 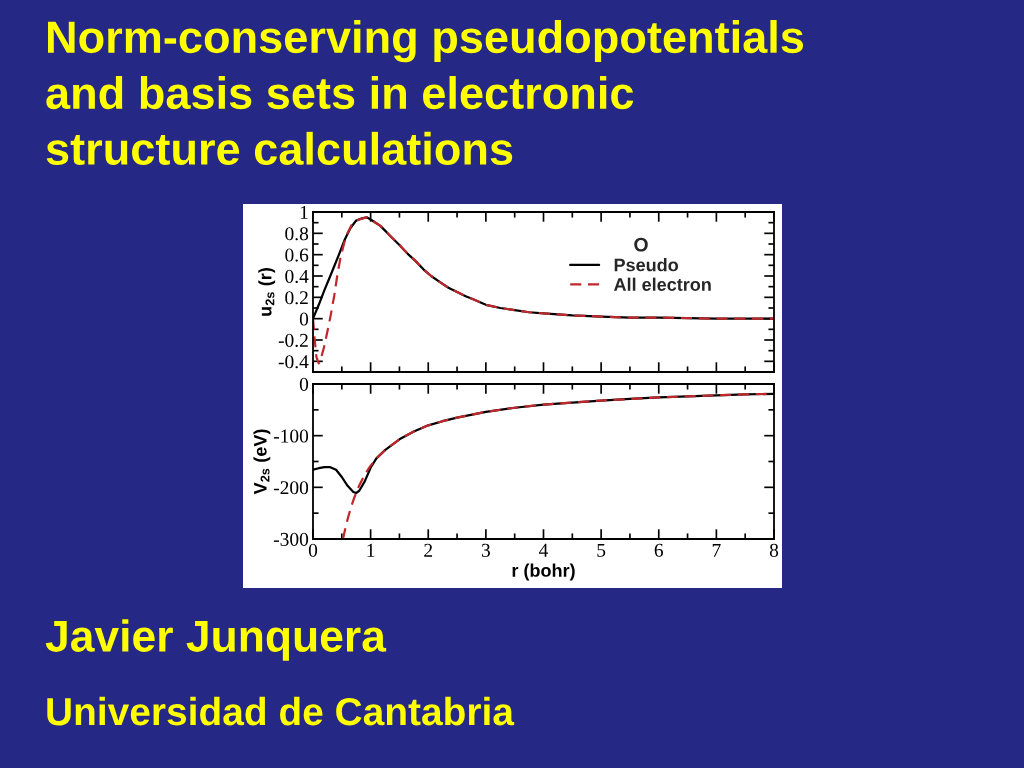 What do you see at coordinates (428, 550) in the screenshot?
I see `x-tick-label: 2` at bounding box center [428, 550].